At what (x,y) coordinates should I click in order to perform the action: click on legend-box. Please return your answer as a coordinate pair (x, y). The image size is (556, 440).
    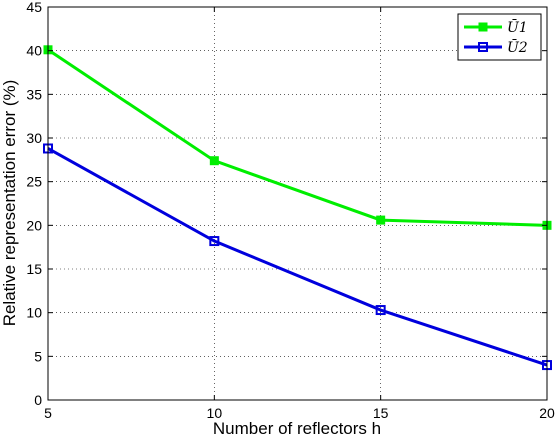
    Looking at the image, I should click on (499, 37).